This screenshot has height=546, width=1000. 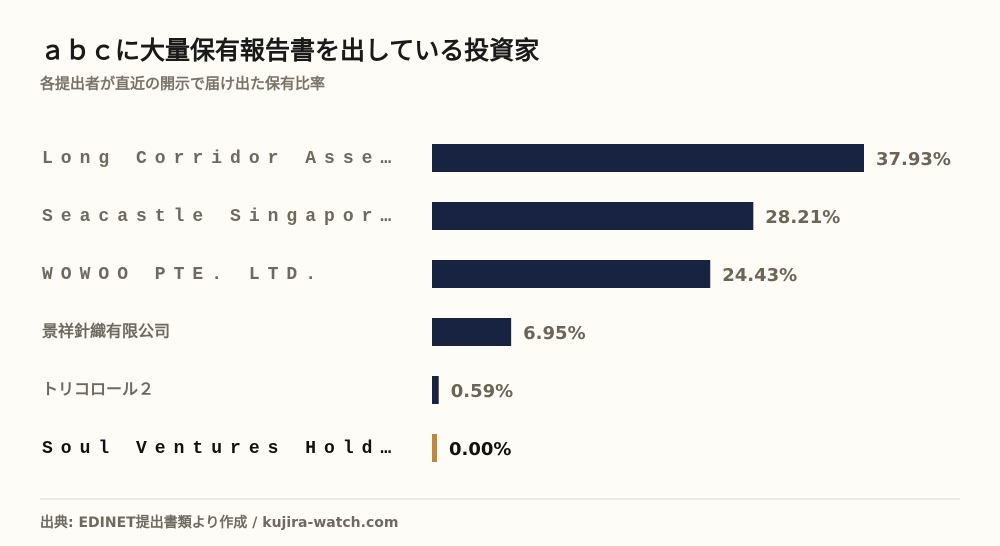 What do you see at coordinates (219, 522) in the screenshot?
I see `footer: 出典: EDINET提出書類より作成 / kujira-watch.com` at bounding box center [219, 522].